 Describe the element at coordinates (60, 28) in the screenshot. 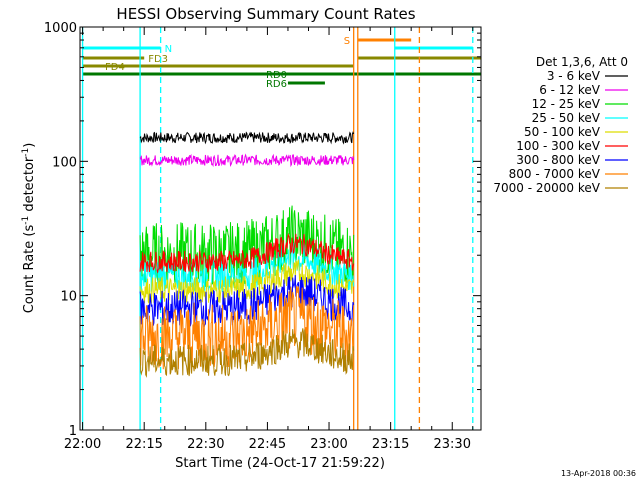

I see `y-tick-label: 1000` at that location.